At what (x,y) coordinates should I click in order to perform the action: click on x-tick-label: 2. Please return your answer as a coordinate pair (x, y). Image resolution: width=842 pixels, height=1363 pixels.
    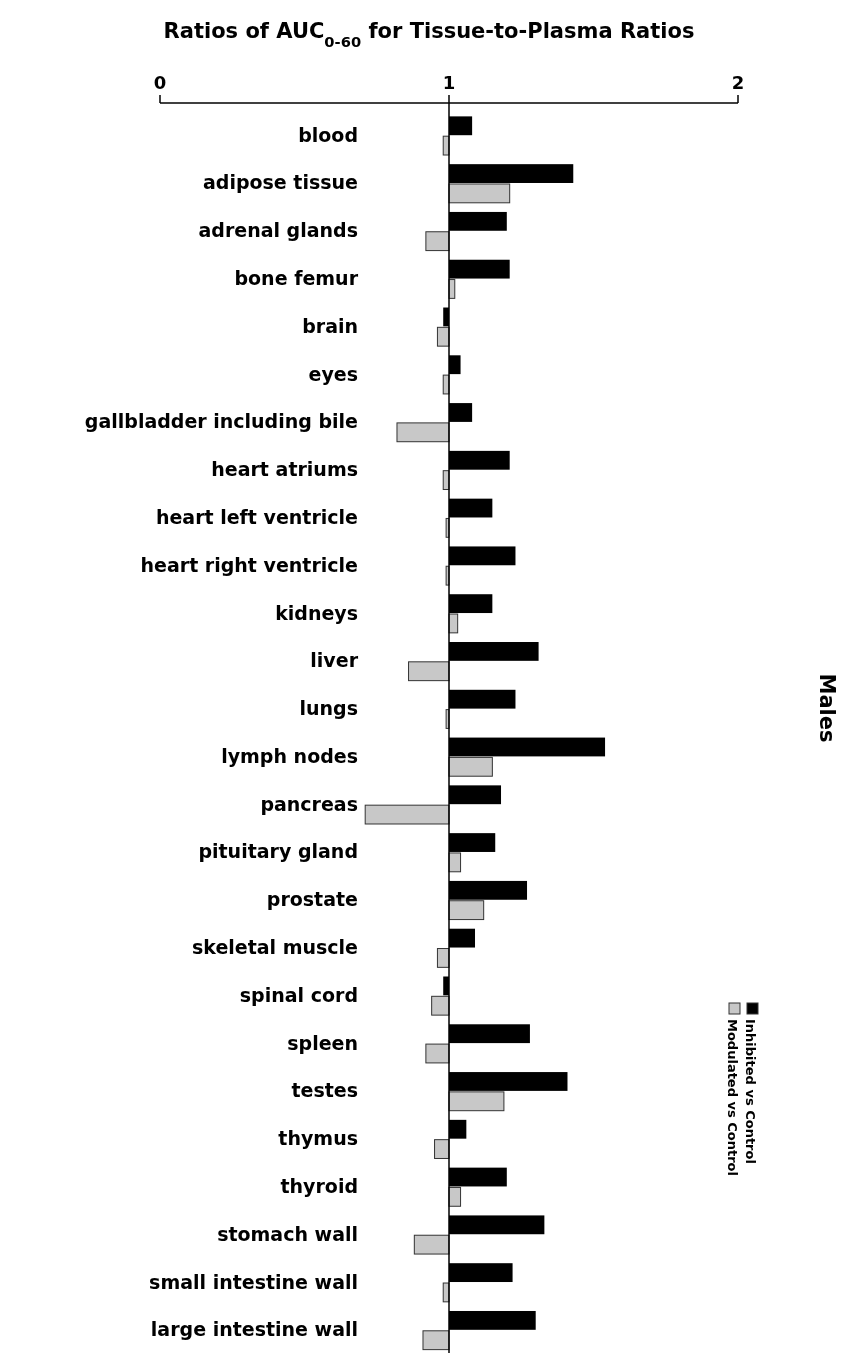
    Looking at the image, I should click on (738, 82).